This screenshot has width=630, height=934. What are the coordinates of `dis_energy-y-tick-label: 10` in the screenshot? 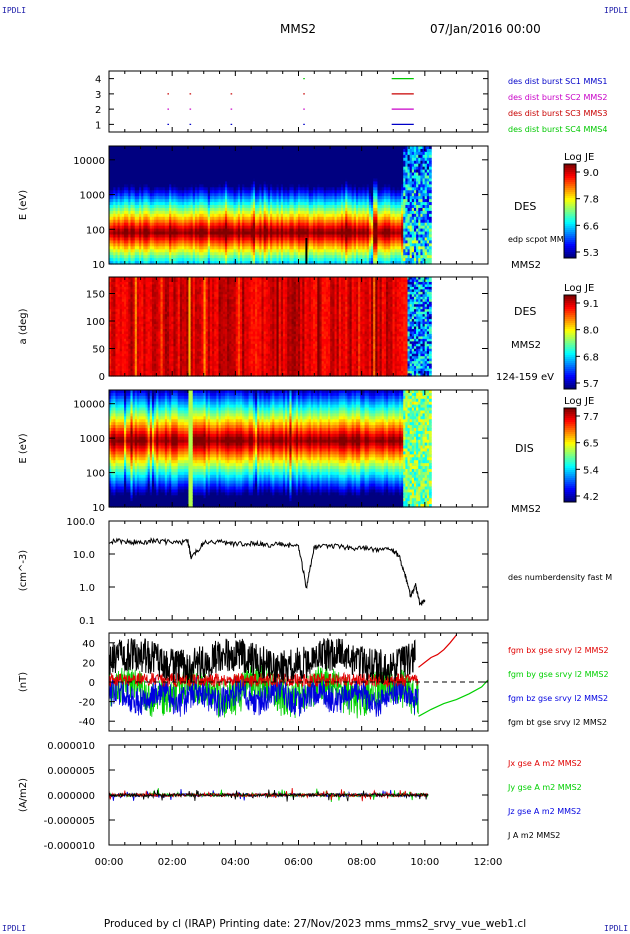 It's located at (98, 508).